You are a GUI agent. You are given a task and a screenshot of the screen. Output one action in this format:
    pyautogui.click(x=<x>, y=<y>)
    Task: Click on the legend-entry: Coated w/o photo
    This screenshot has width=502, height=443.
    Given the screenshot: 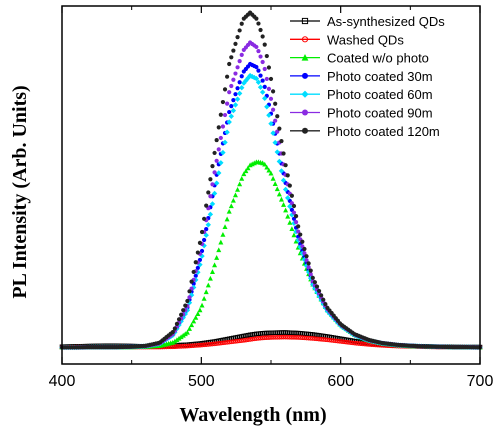 What is the action you would take?
    pyautogui.click(x=359, y=58)
    